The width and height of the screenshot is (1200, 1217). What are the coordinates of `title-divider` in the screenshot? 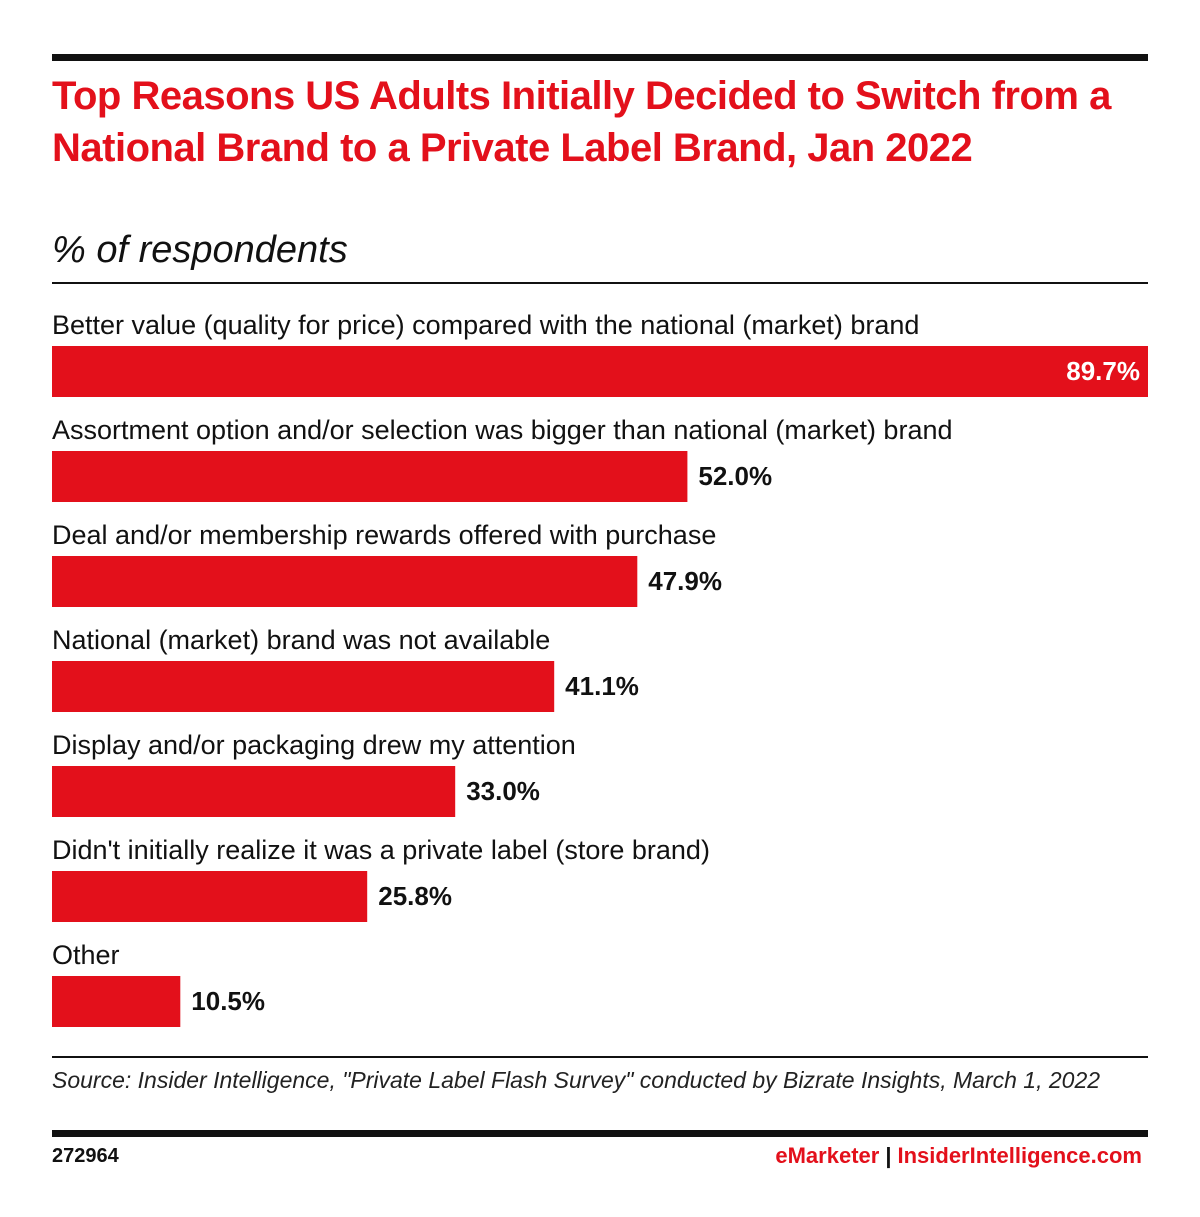 It's located at (600, 283).